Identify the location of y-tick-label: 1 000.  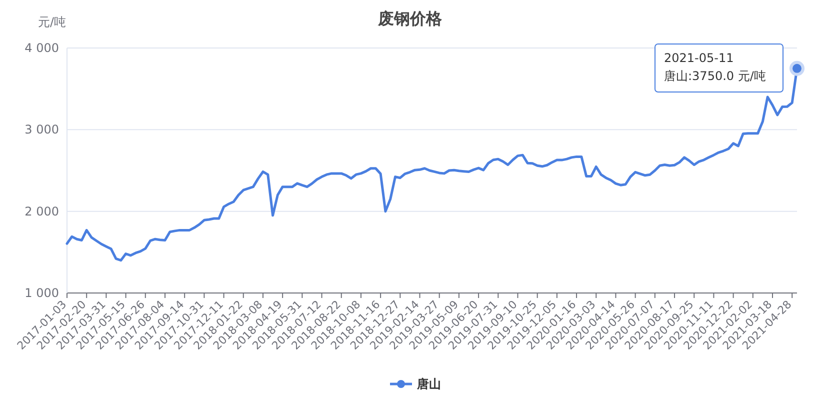
(41, 293).